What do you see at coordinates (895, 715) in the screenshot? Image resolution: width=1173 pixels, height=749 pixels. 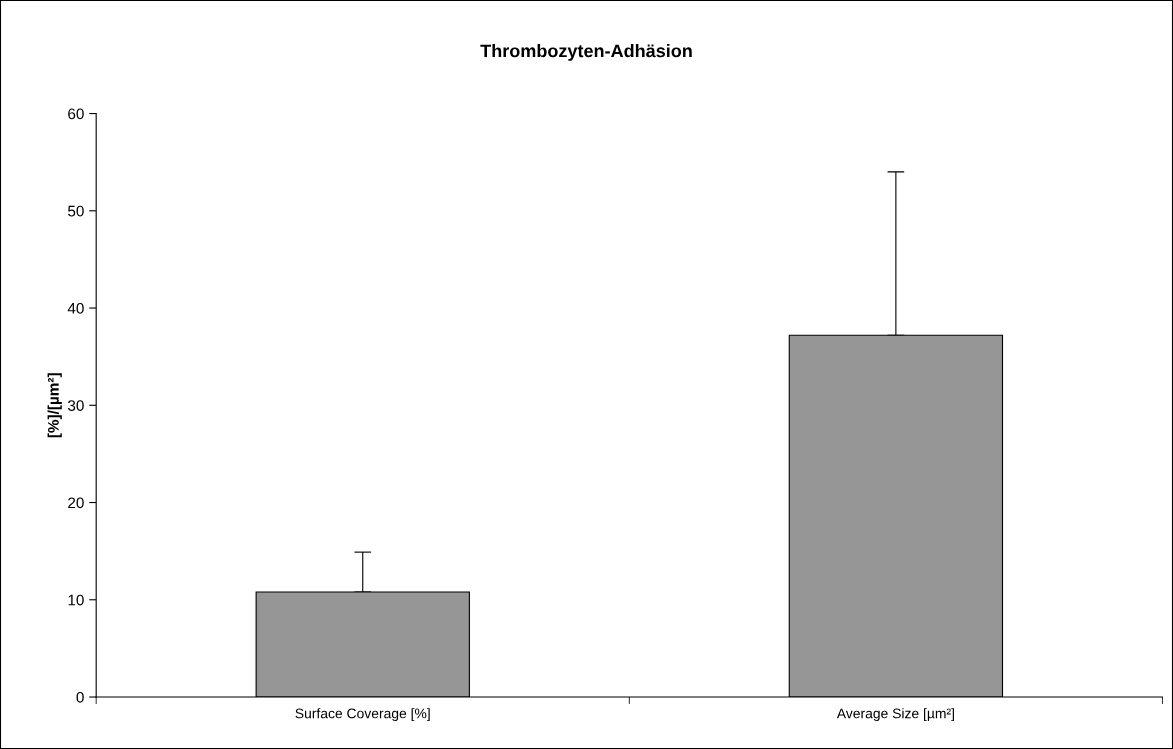 I see `x-tick-label: Average Size [µm²]` at bounding box center [895, 715].